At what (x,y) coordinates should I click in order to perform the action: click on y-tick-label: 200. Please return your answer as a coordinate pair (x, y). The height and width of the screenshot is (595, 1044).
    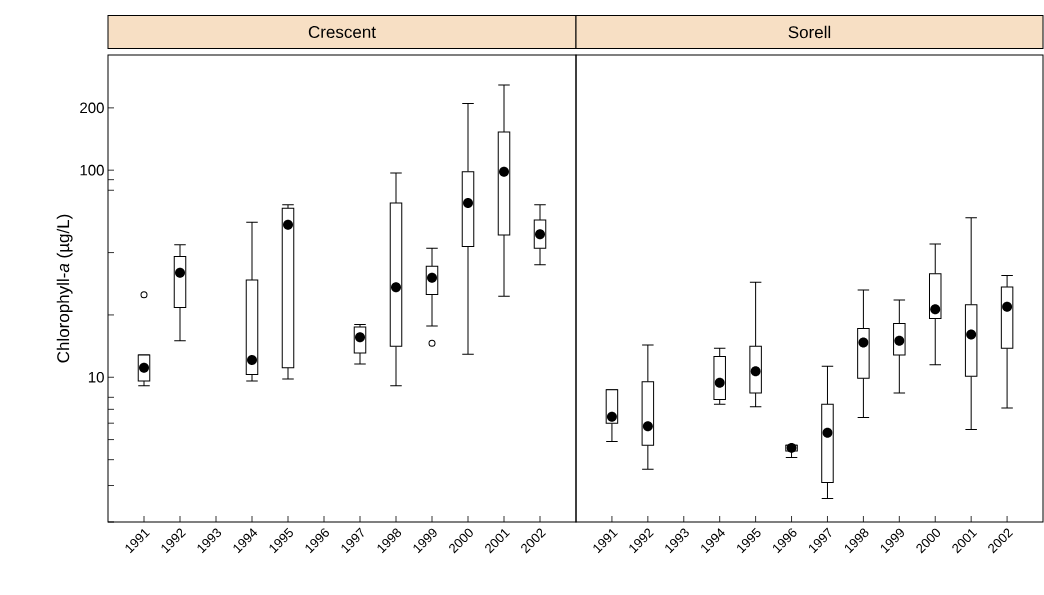
    Looking at the image, I should click on (92, 108).